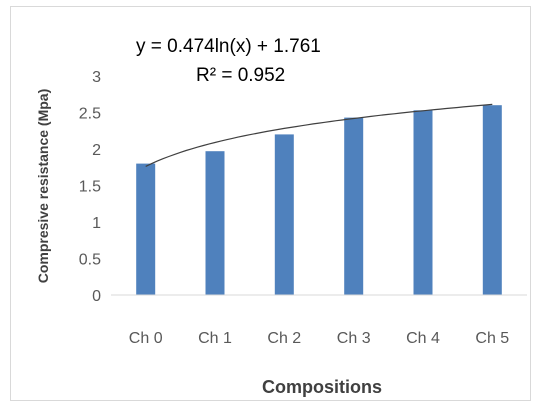  Describe the element at coordinates (43, 186) in the screenshot. I see `y-axis-title: Compresive resistance (Mpa)` at that location.